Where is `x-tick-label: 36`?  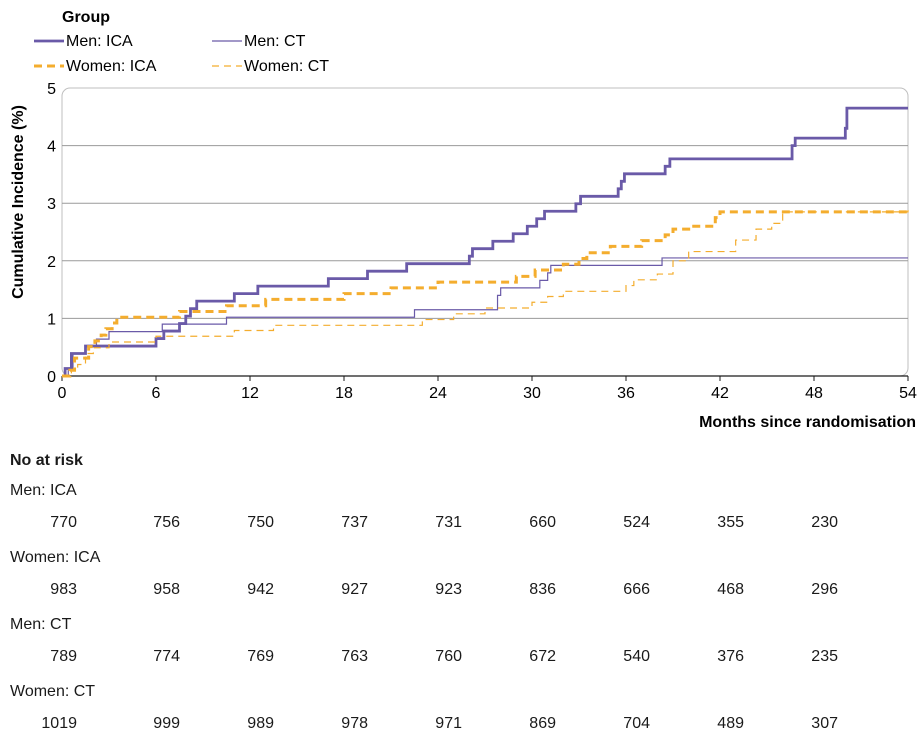
x-tick-label: 36 is located at coordinates (626, 393).